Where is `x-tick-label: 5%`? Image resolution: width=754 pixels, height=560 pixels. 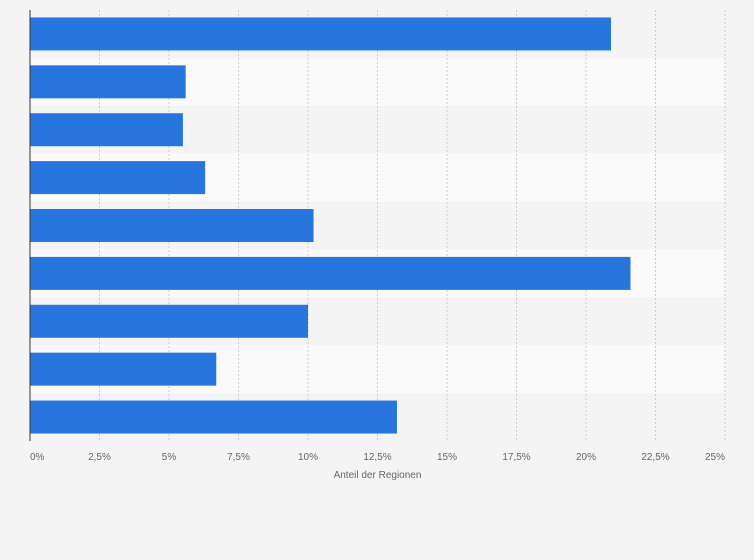 x-tick-label: 5% is located at coordinates (169, 457).